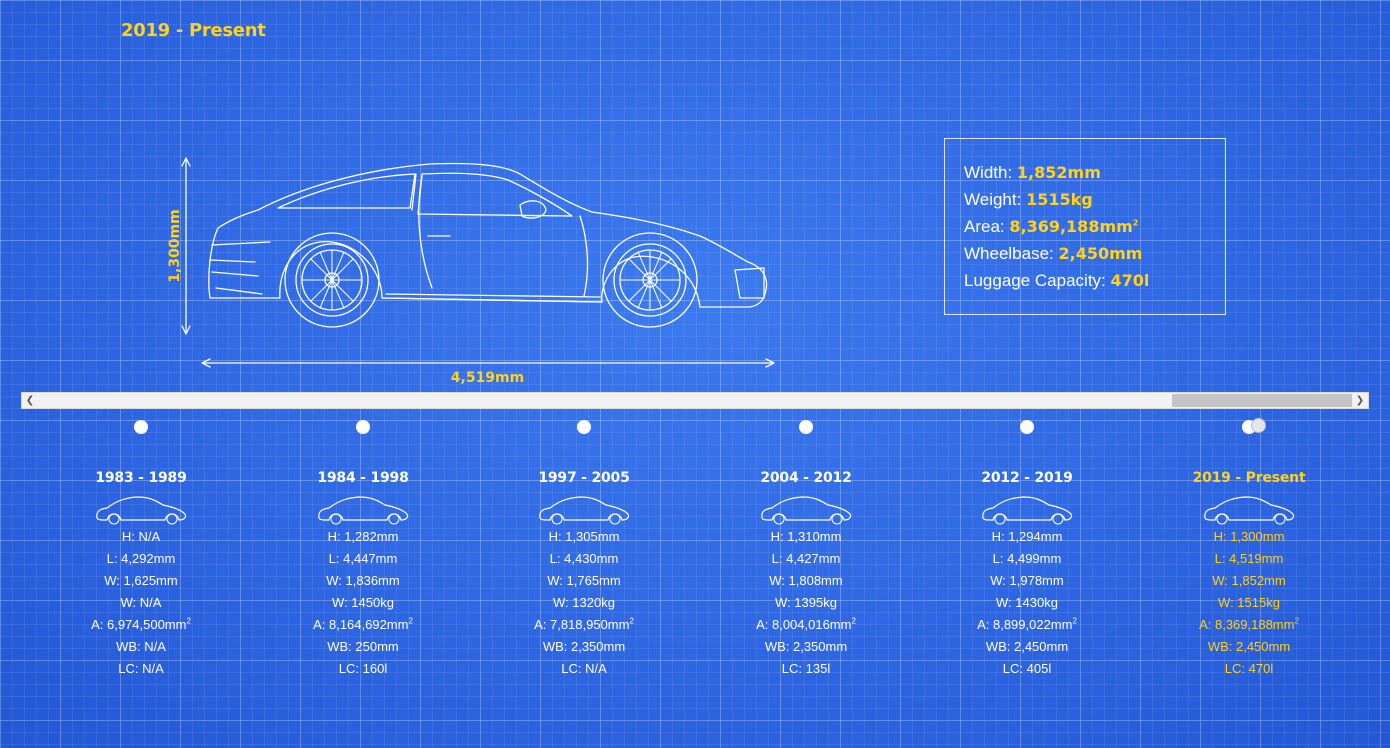  Describe the element at coordinates (1074, 226) in the screenshot. I see `spec-value: 8,369,188mm2` at that location.